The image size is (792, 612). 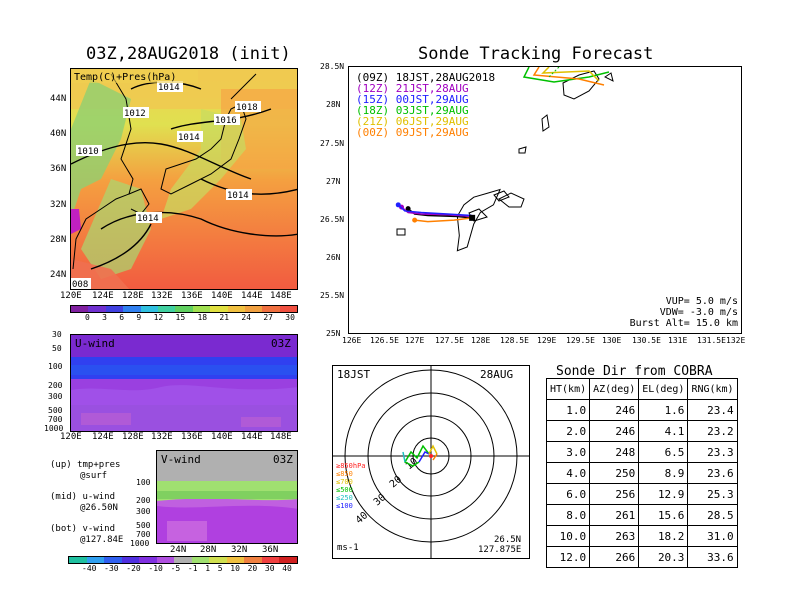 What do you see at coordinates (435, 210) in the screenshot?
I see `trajectory-line` at bounding box center [435, 210].